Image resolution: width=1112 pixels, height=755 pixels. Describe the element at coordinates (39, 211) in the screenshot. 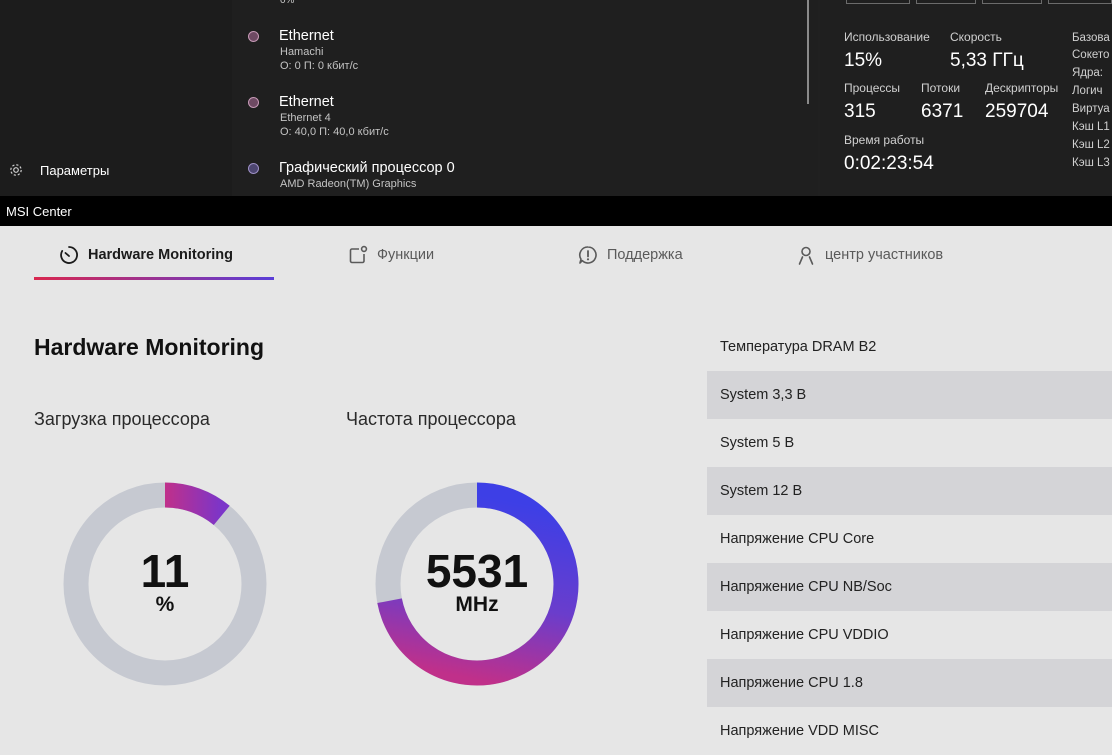

I see `window-title: MSI Center` at that location.